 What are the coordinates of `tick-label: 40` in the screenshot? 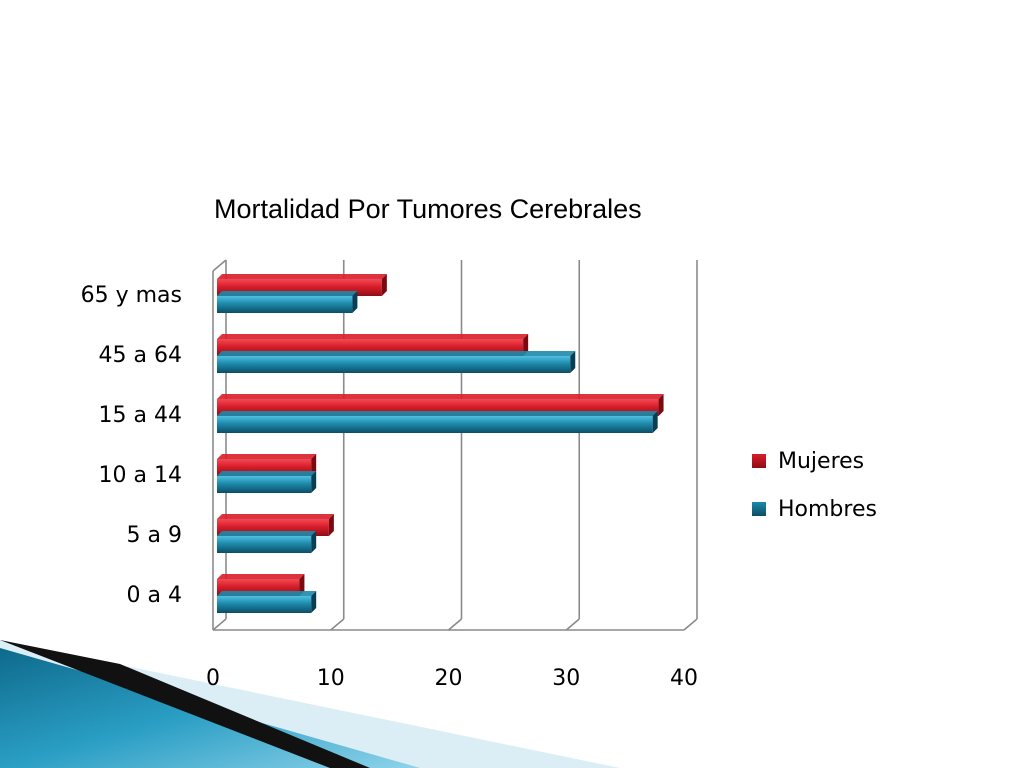 It's located at (684, 678).